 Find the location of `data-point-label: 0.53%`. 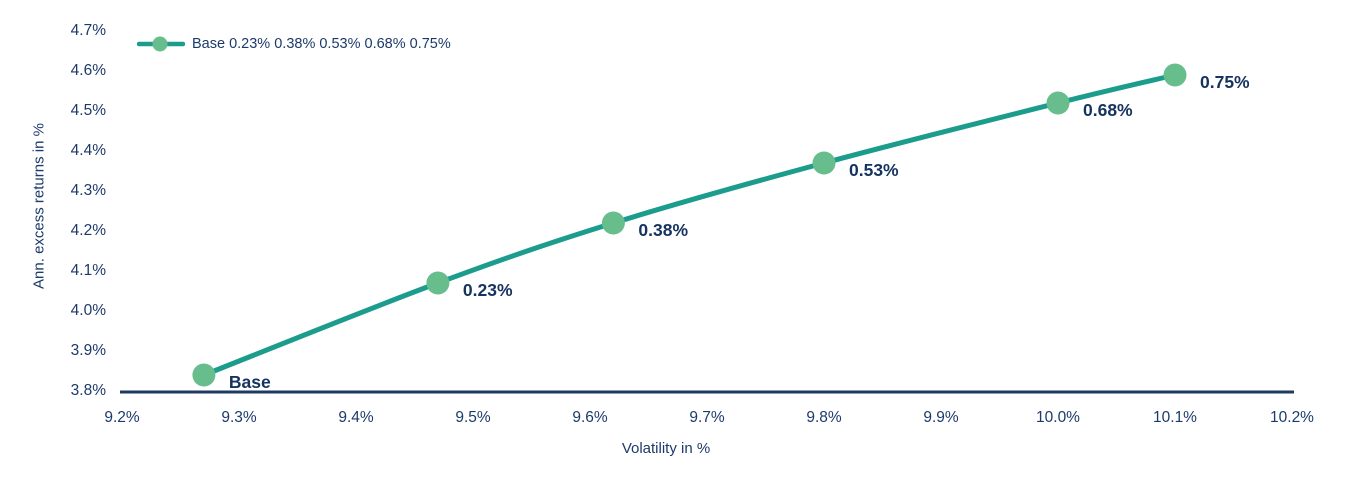

data-point-label: 0.53% is located at coordinates (874, 170).